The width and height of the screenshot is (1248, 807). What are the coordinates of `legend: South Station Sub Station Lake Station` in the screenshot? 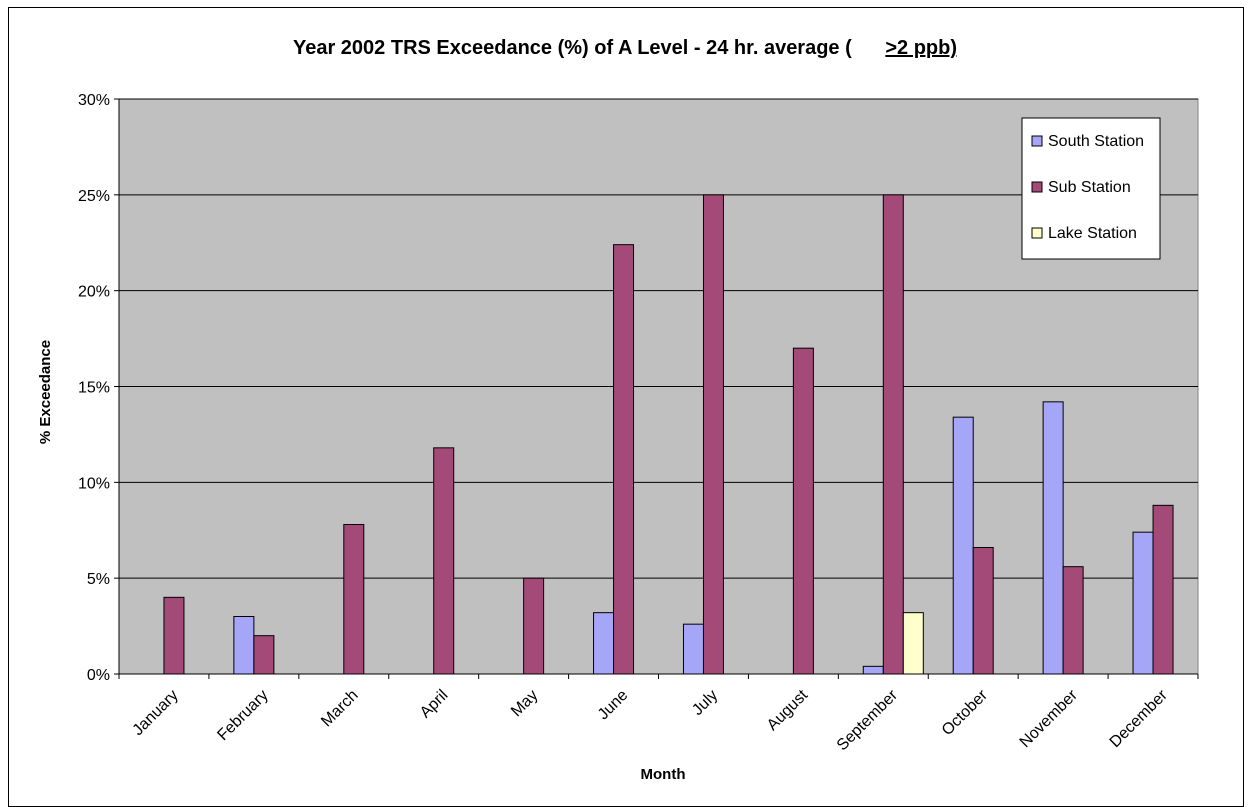 It's located at (1091, 188).